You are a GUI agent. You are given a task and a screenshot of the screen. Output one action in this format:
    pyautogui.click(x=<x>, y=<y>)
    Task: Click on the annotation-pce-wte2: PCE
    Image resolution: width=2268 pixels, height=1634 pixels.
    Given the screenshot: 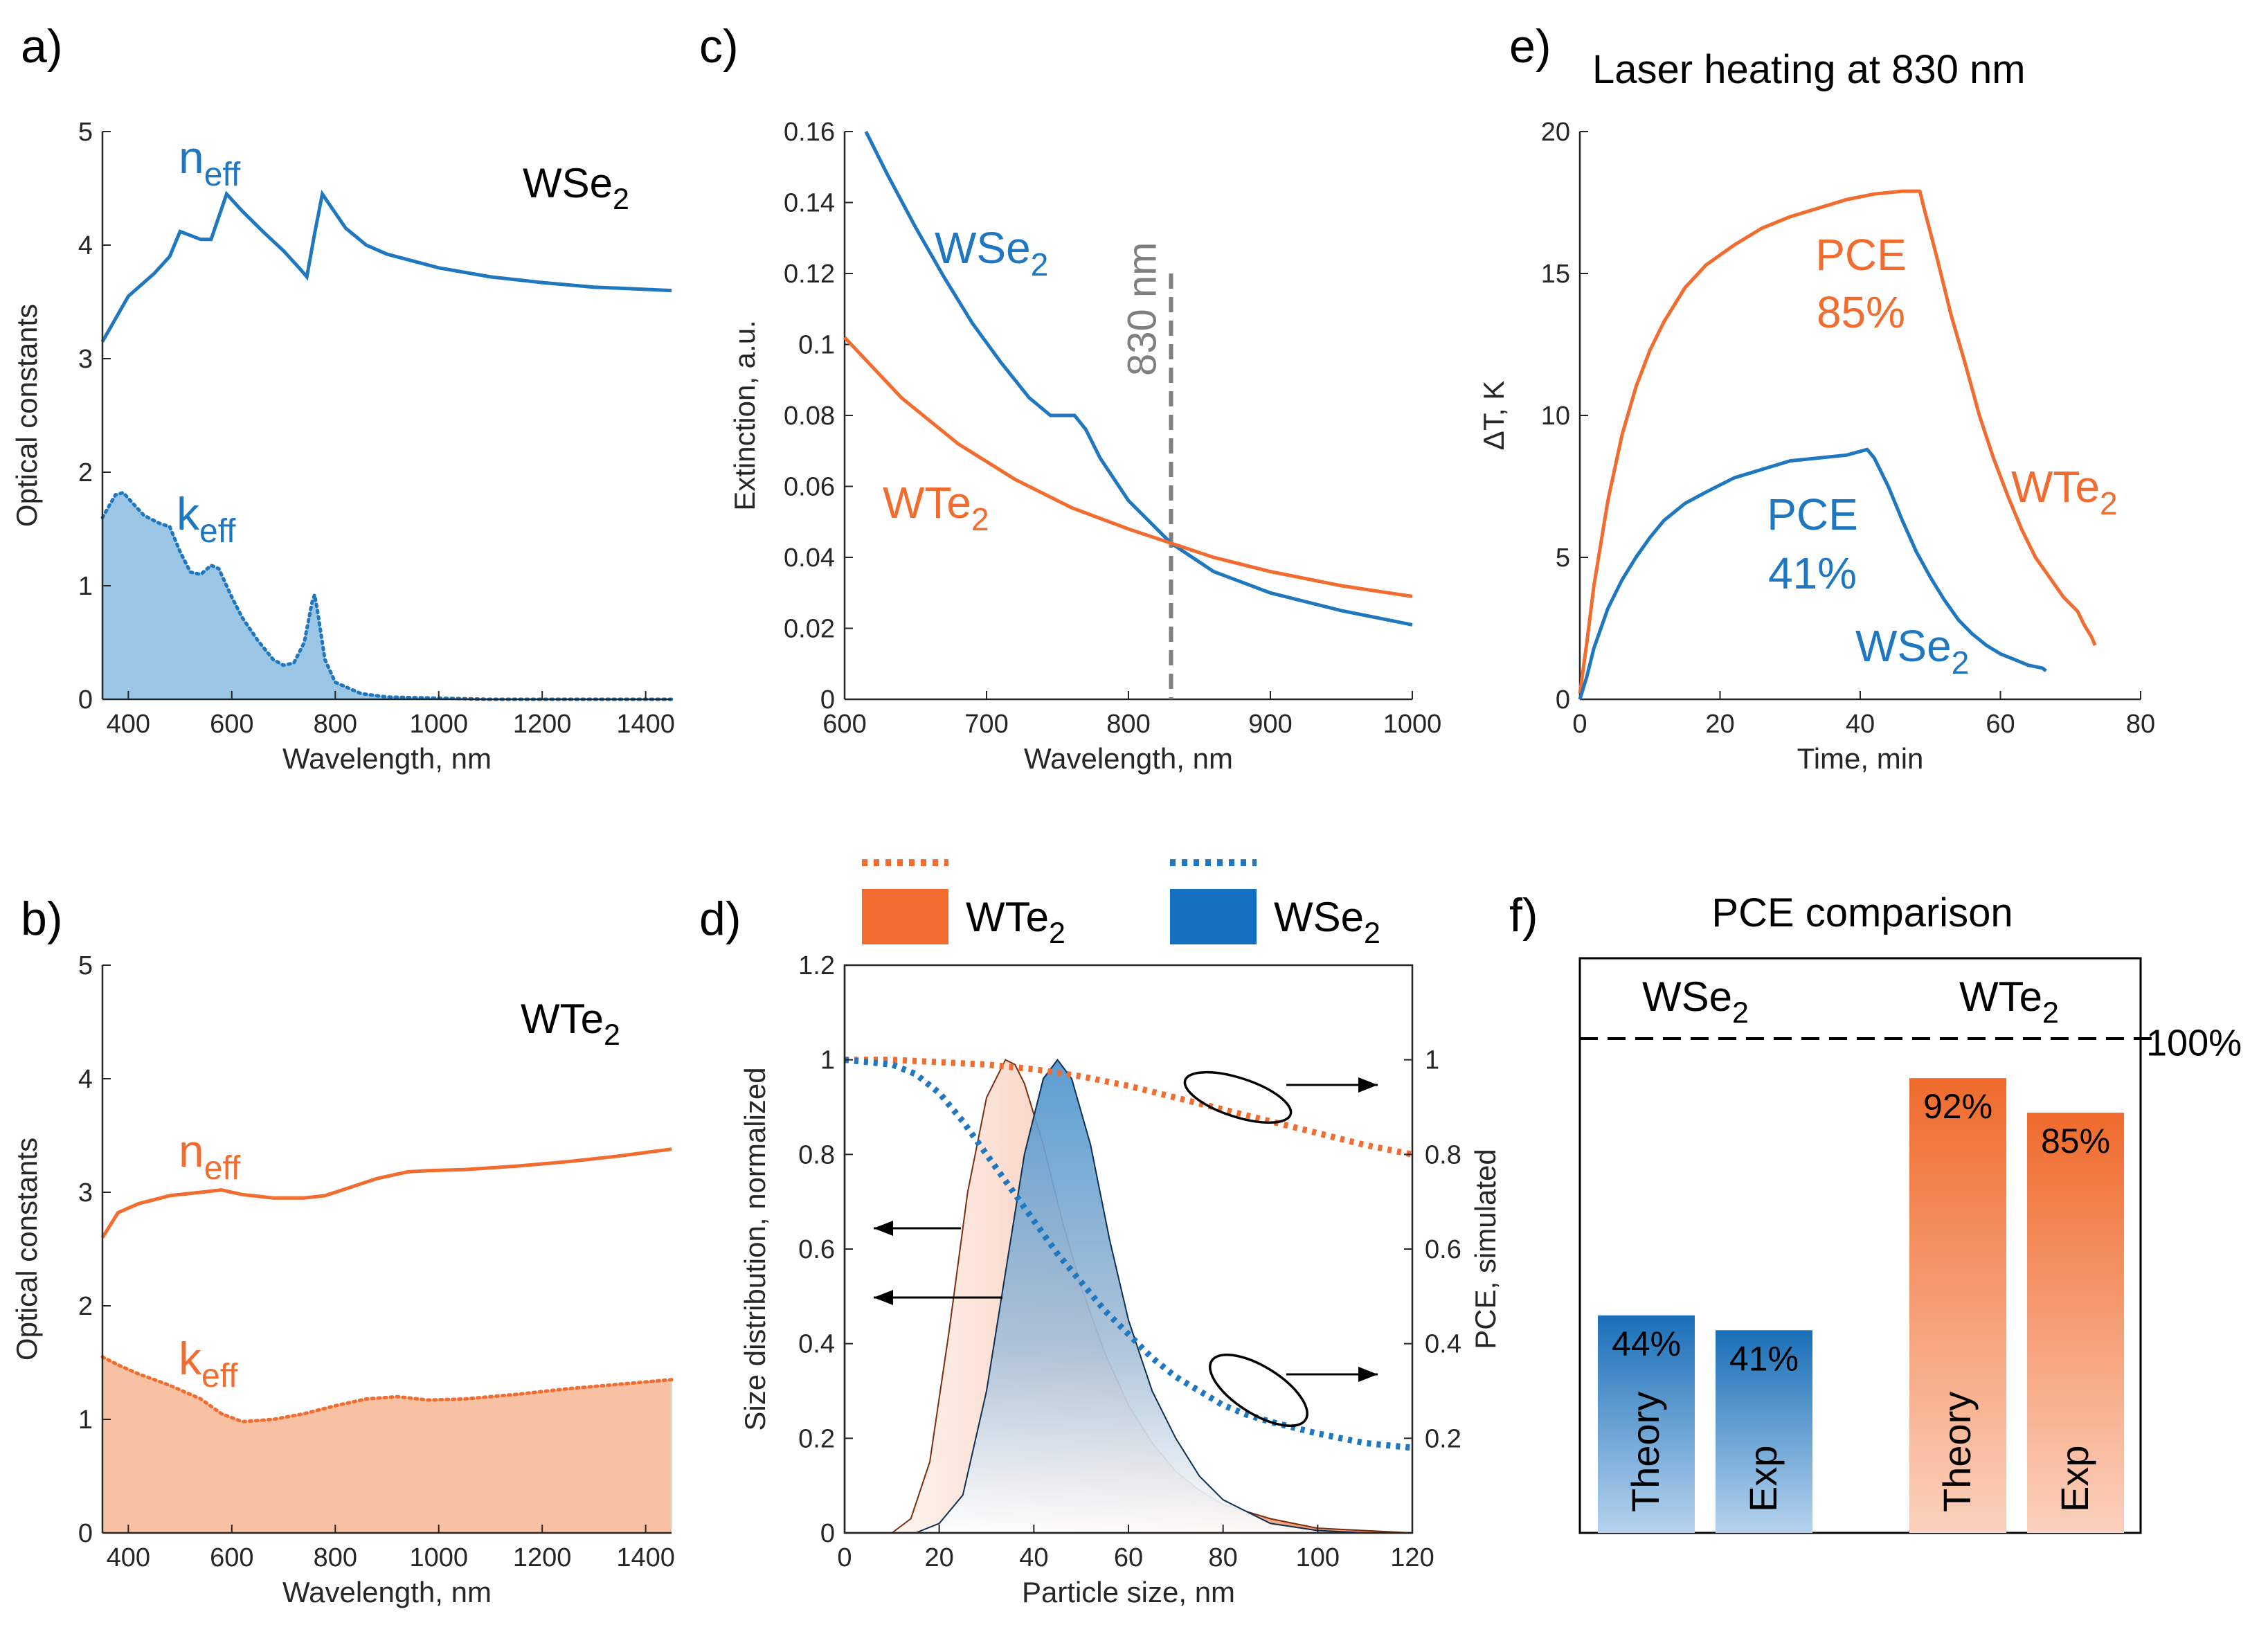 What is the action you would take?
    pyautogui.click(x=1861, y=255)
    